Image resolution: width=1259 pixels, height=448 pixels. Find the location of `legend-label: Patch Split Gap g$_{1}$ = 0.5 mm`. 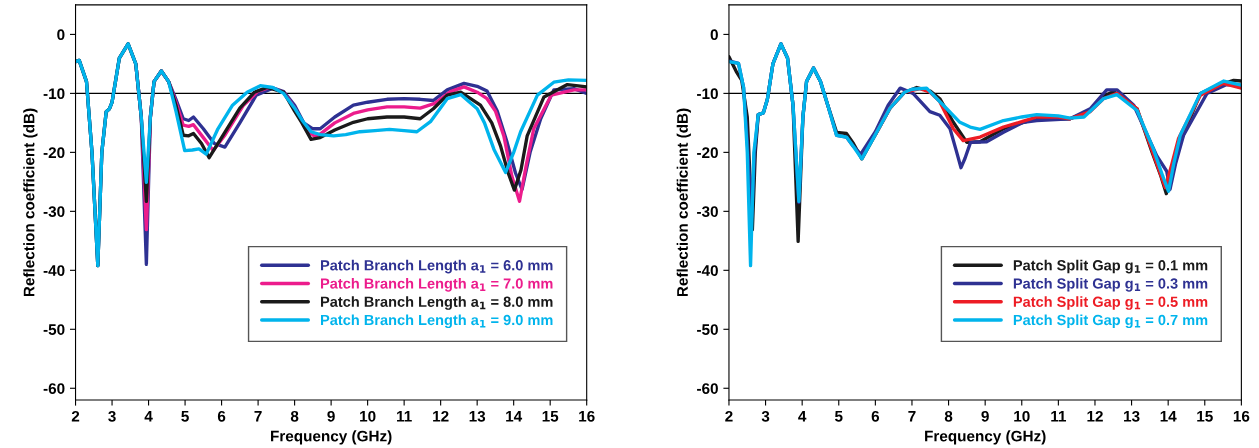

legend-label: Patch Split Gap g$_{1}$ = 0.5 mm is located at coordinates (1110, 303).